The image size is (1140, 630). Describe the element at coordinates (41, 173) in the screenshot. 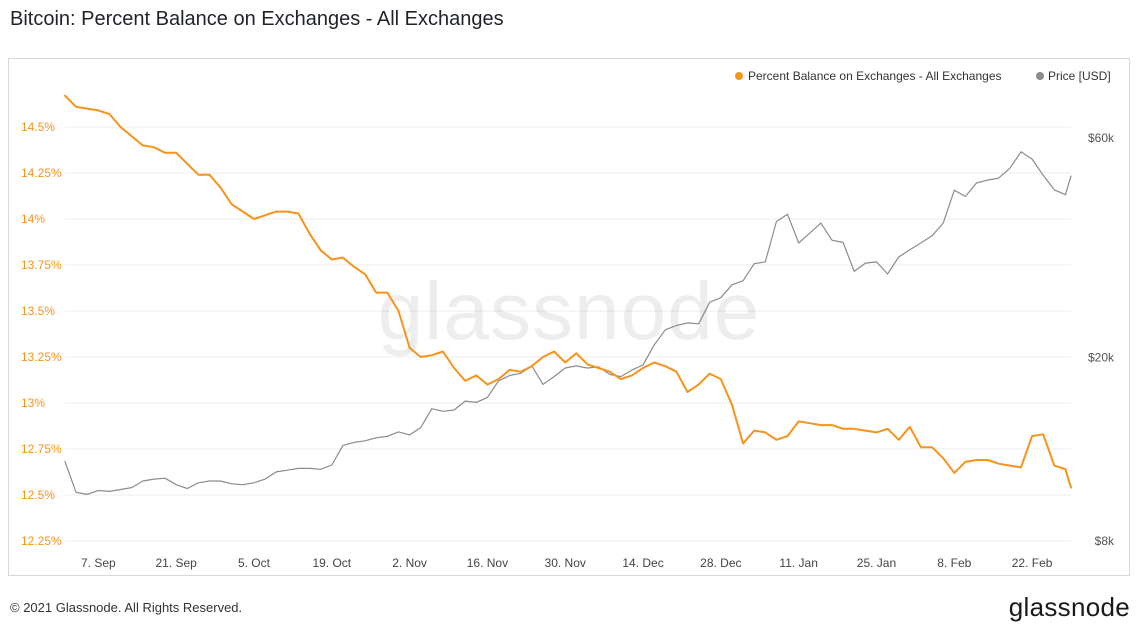

I see `y-left-tick-label: 14.25%` at that location.